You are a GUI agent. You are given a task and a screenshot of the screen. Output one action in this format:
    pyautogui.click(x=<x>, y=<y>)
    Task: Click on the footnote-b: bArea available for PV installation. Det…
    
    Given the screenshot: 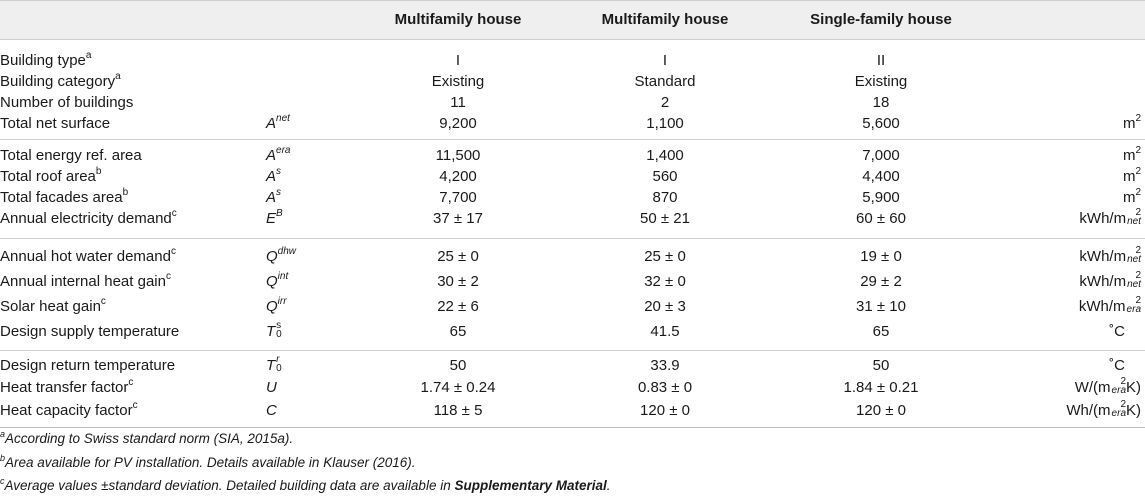 What is the action you would take?
    pyautogui.click(x=208, y=461)
    